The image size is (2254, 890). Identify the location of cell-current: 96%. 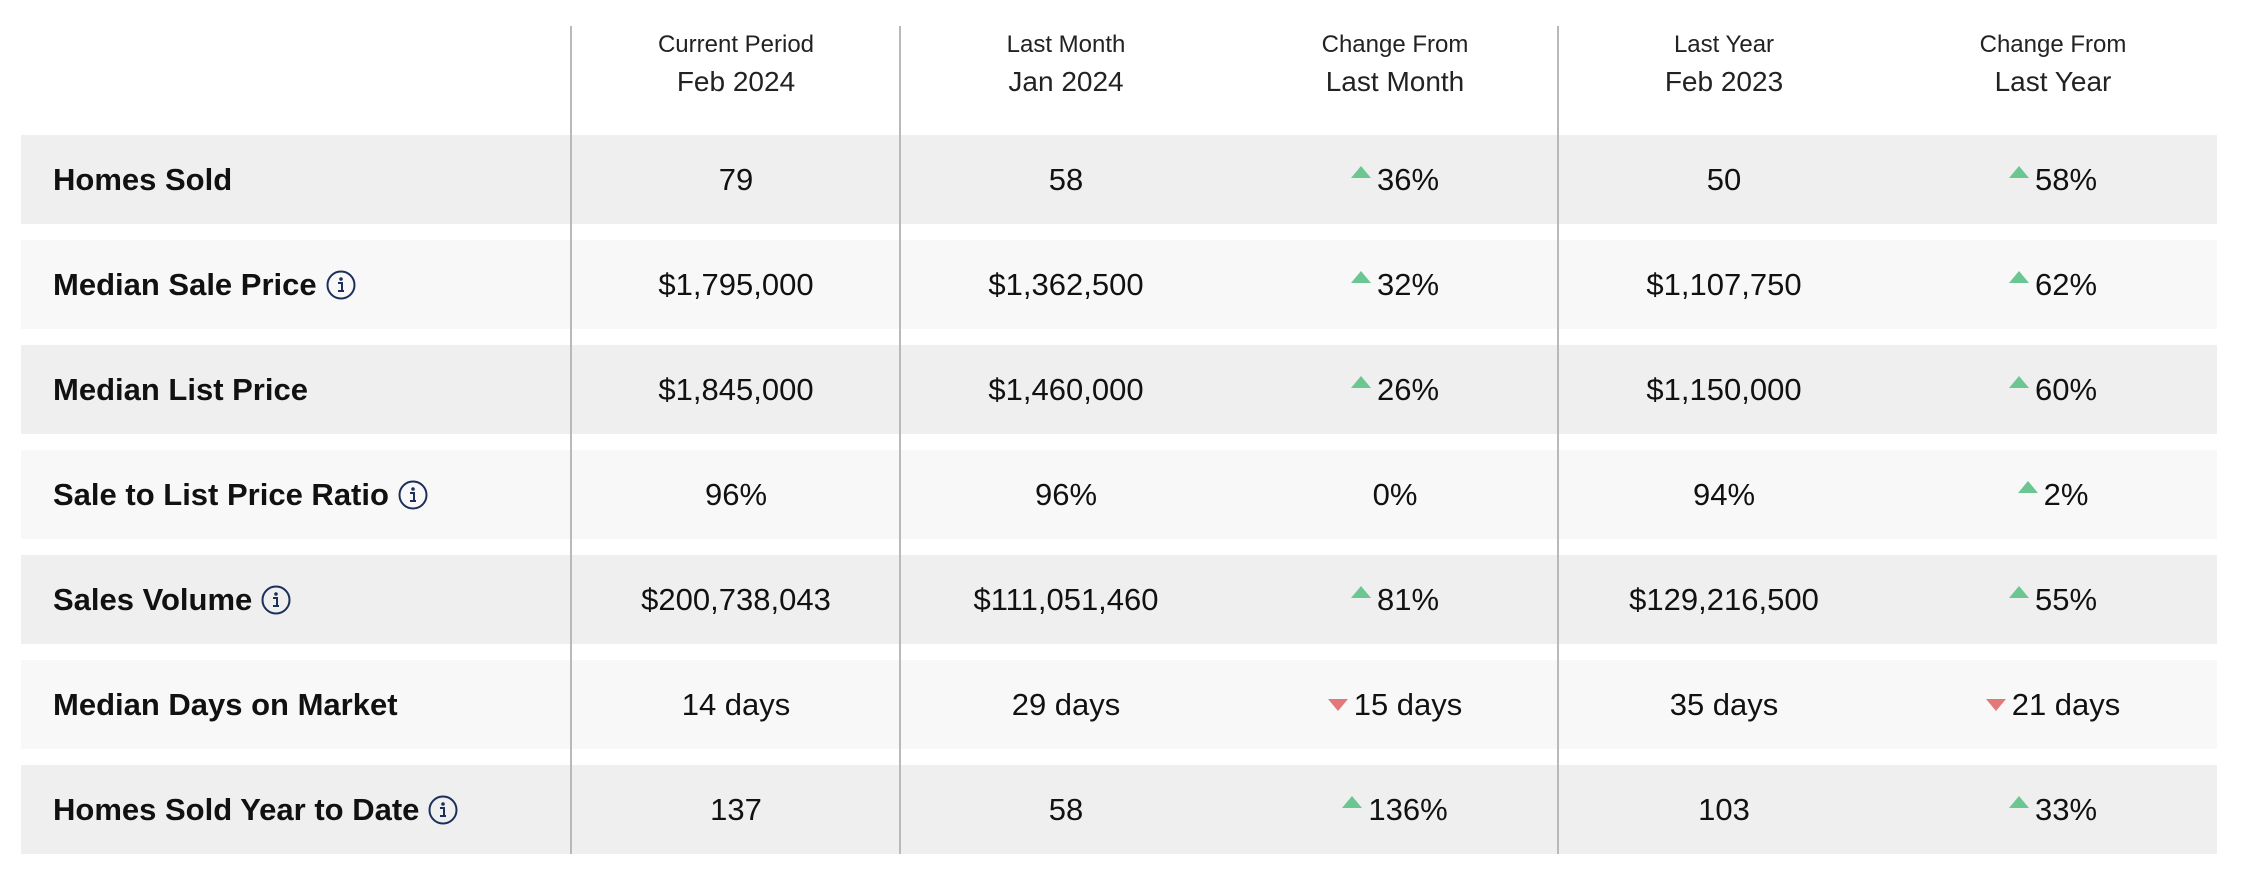
(736, 494).